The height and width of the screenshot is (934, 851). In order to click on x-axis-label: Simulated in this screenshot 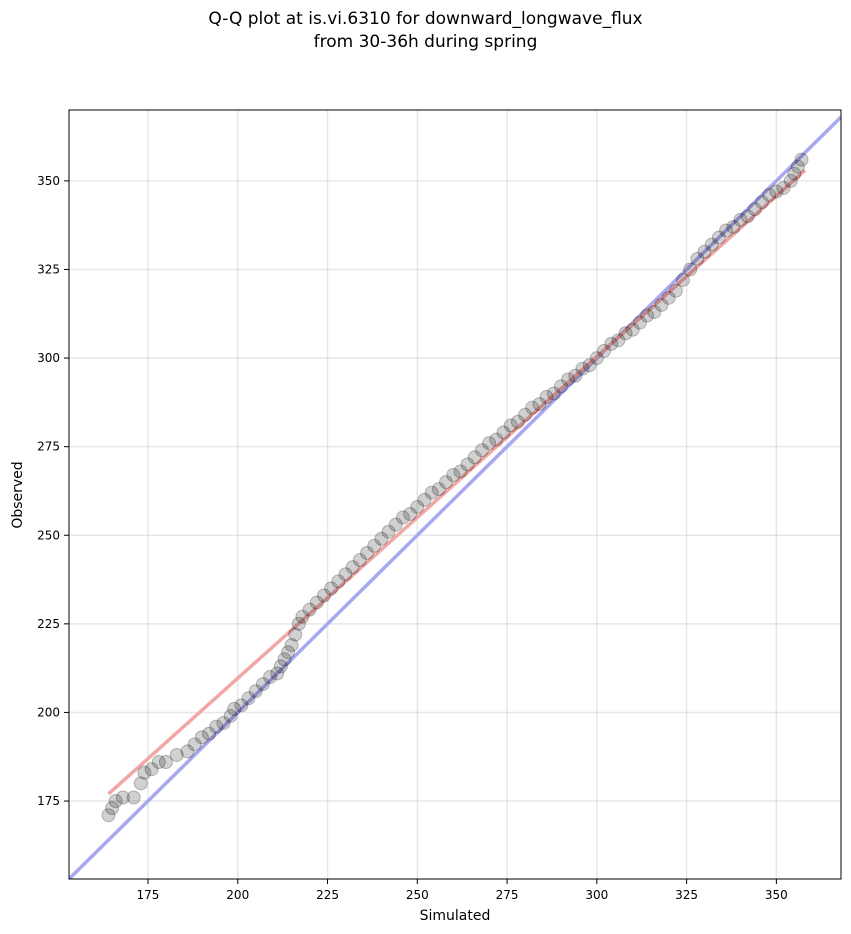, I will do `click(455, 916)`.